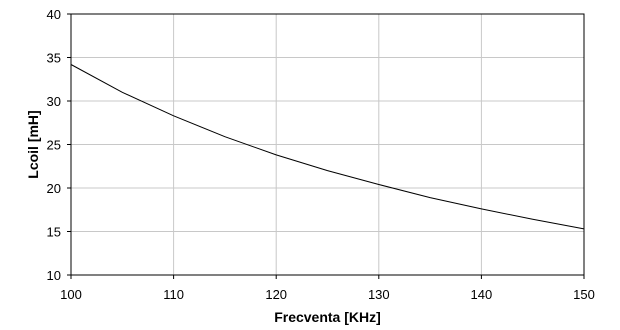 The height and width of the screenshot is (330, 620). I want to click on x-tick-label: 150, so click(584, 294).